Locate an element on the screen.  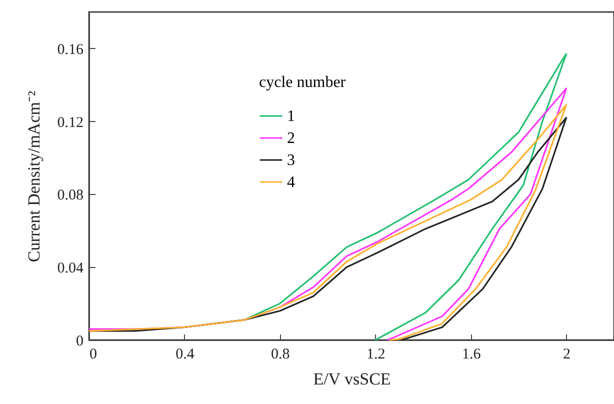
x-tick-label: 1.6 is located at coordinates (472, 354).